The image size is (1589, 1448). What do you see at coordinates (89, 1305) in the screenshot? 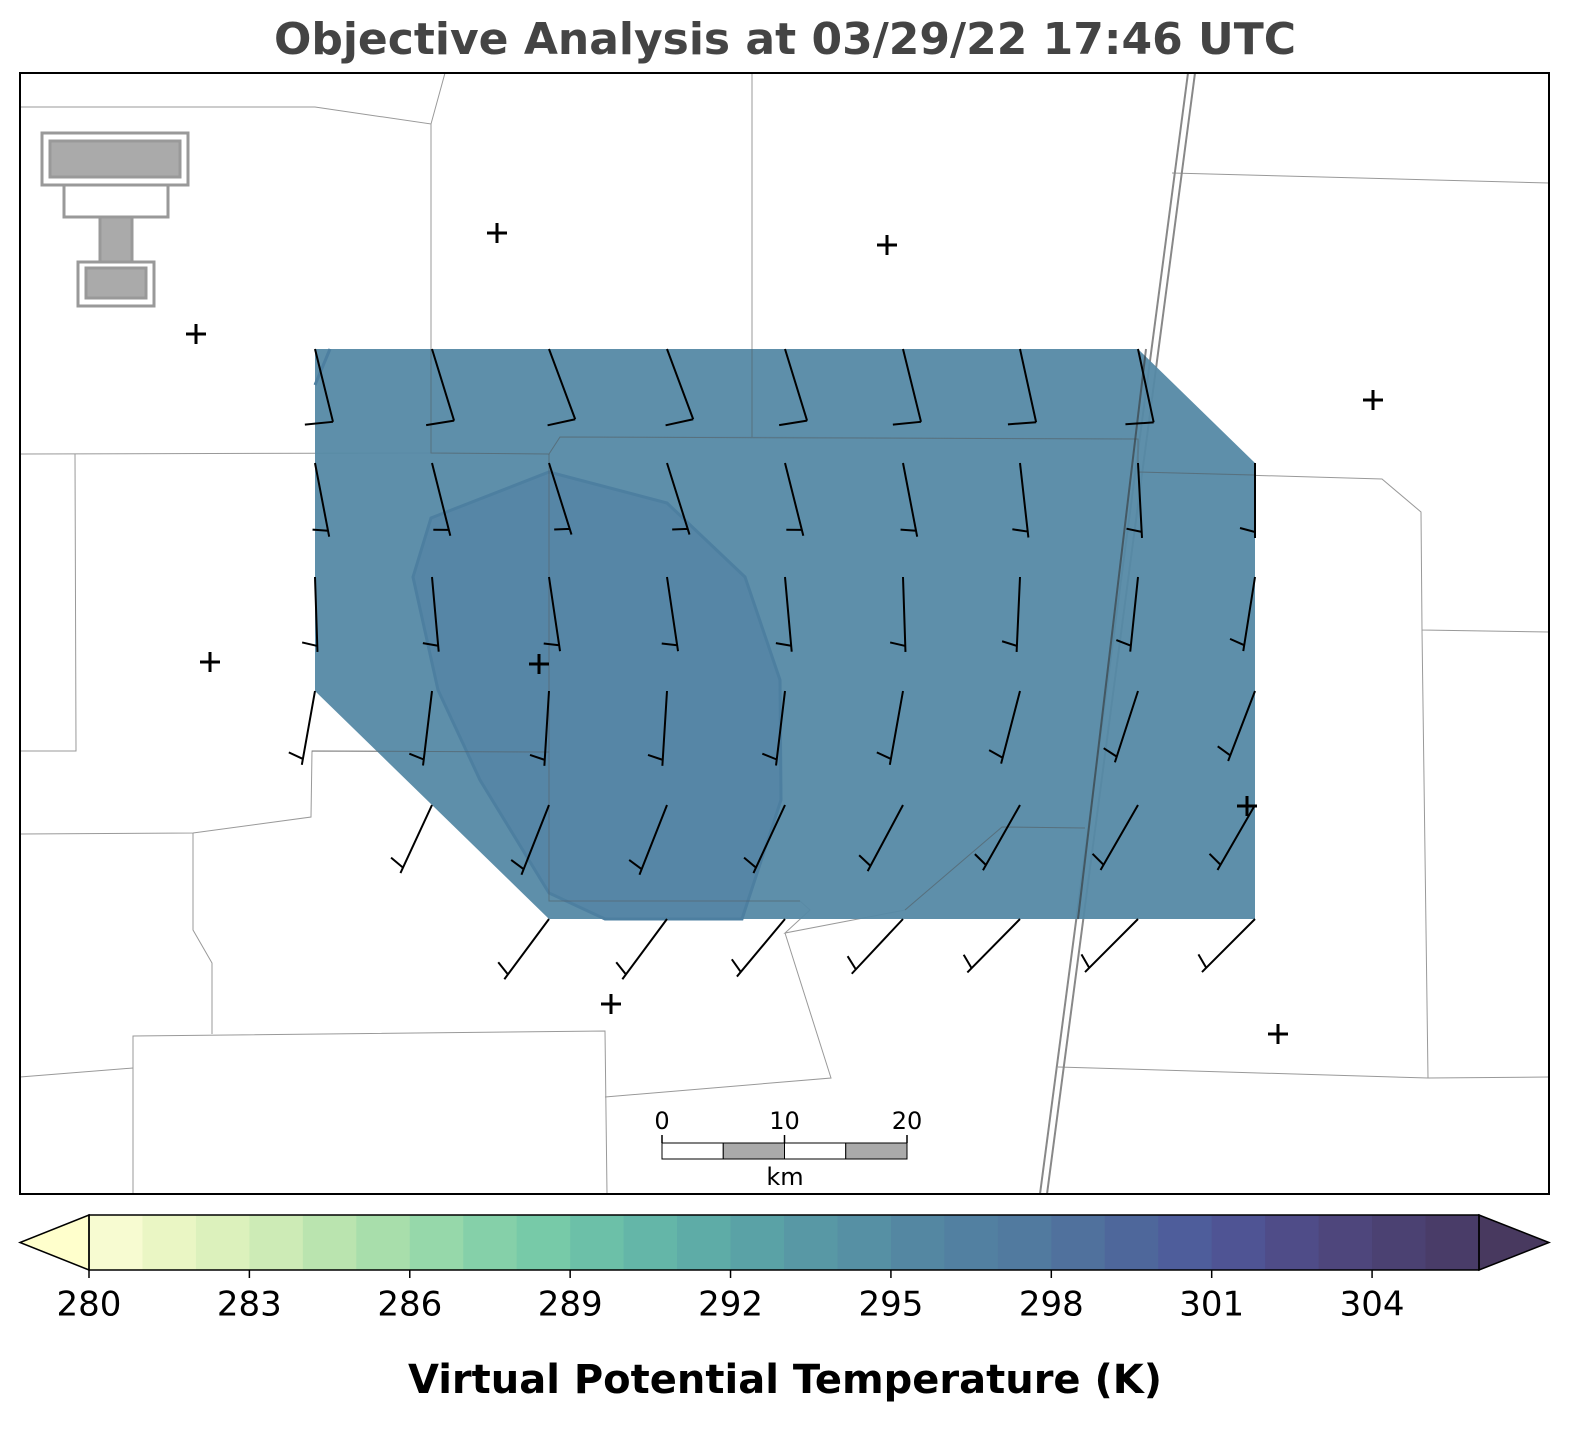
I see `colorbar-tick-label: 280` at bounding box center [89, 1305].